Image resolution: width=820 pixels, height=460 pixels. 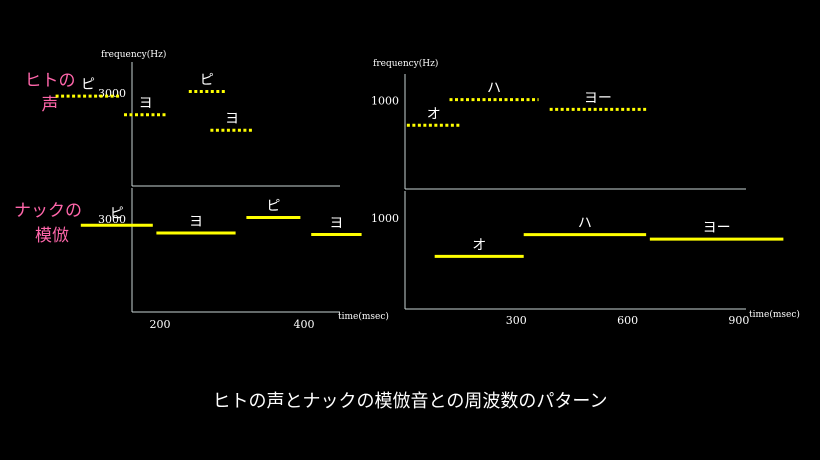 I want to click on left-knack-segment-label-3: ヨ, so click(x=336, y=224).